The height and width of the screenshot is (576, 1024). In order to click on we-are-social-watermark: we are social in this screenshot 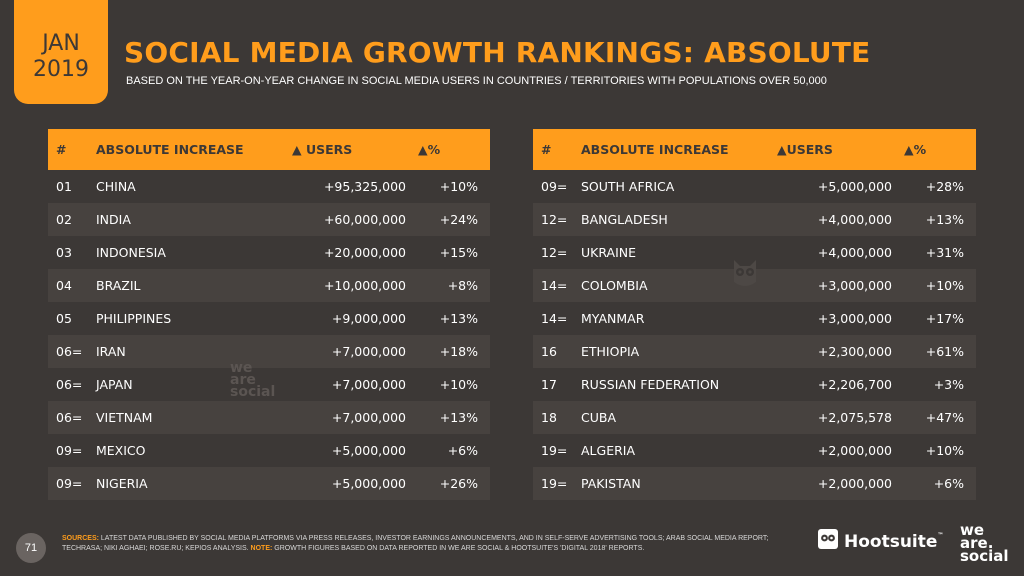, I will do `click(253, 380)`.